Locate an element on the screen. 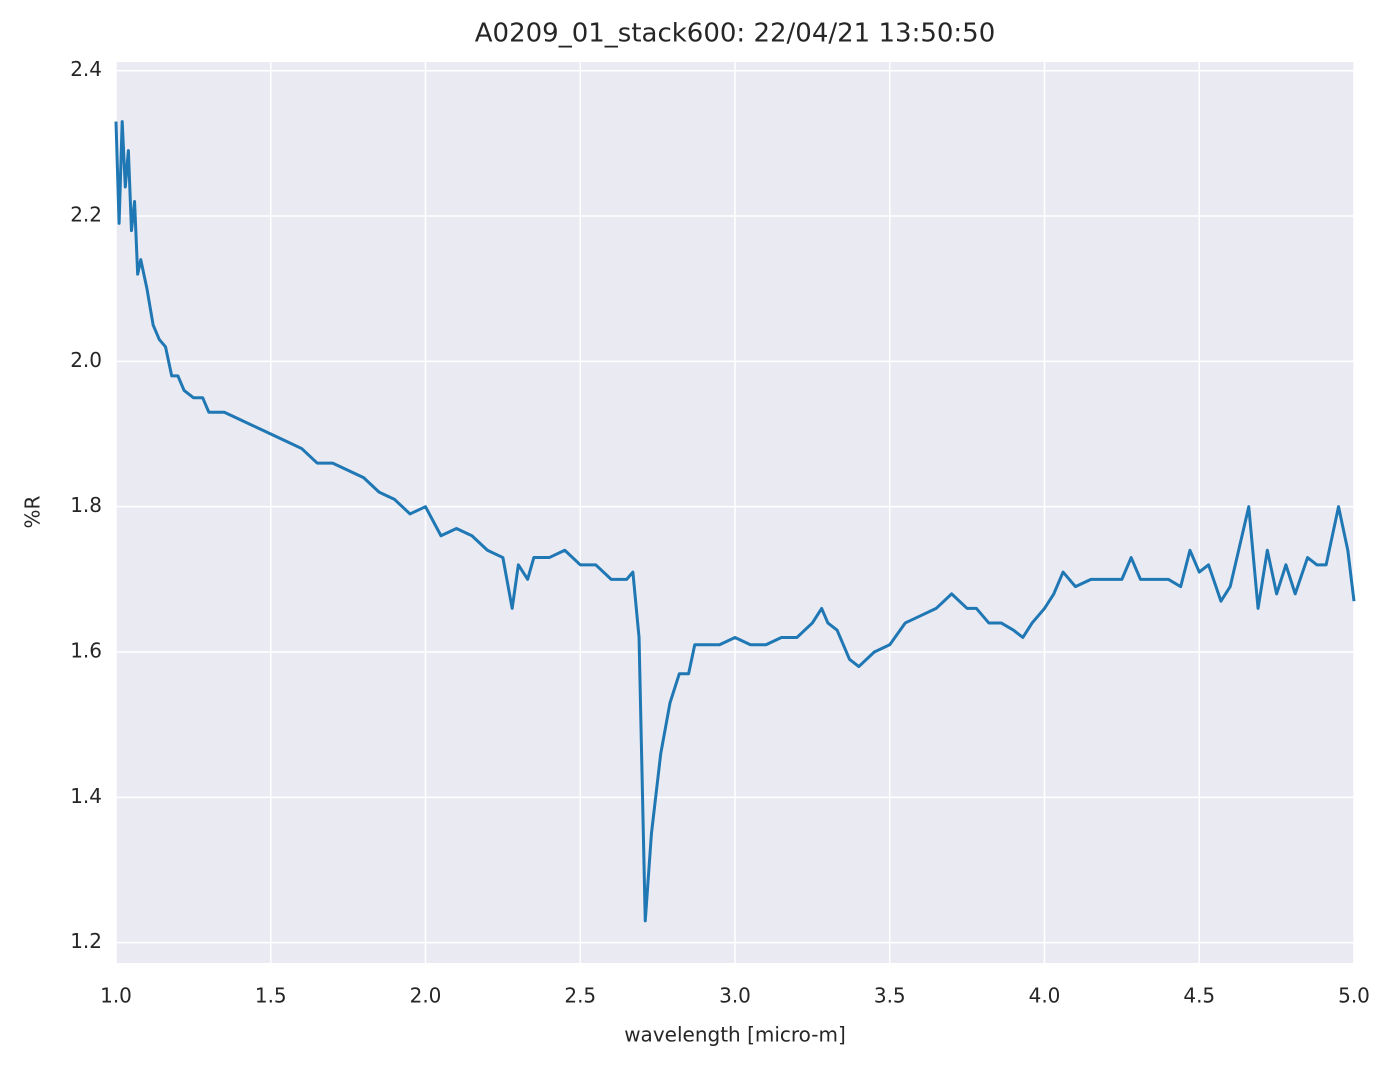 This screenshot has height=1069, width=1394. x-tick-label: 4.0 is located at coordinates (1045, 996).